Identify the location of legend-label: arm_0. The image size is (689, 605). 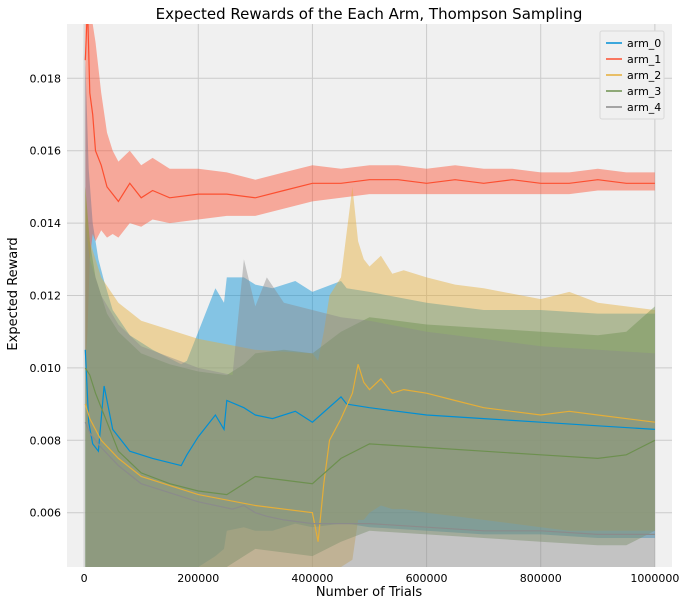
(644, 43).